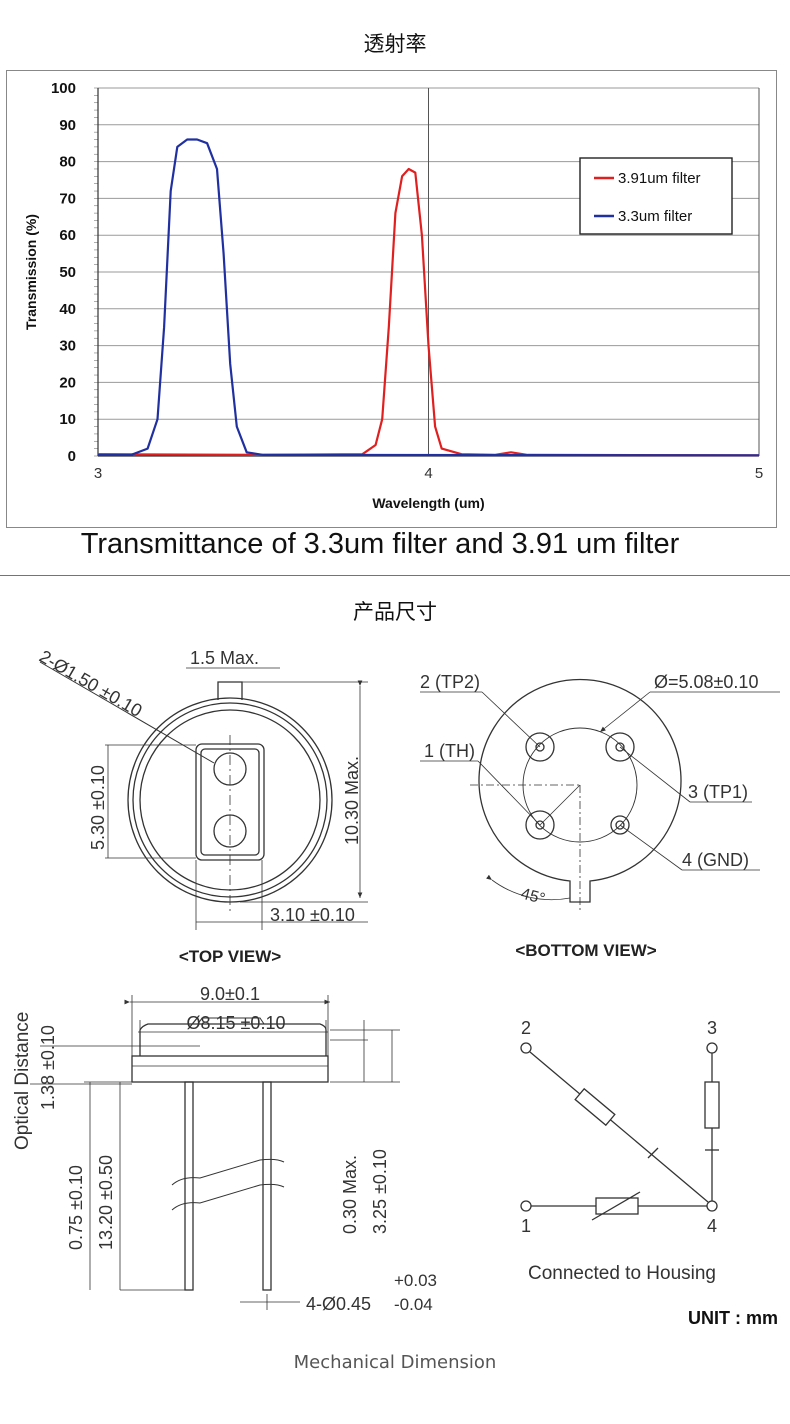  I want to click on top-width-dim: 3.10 ±0.10, so click(312, 915).